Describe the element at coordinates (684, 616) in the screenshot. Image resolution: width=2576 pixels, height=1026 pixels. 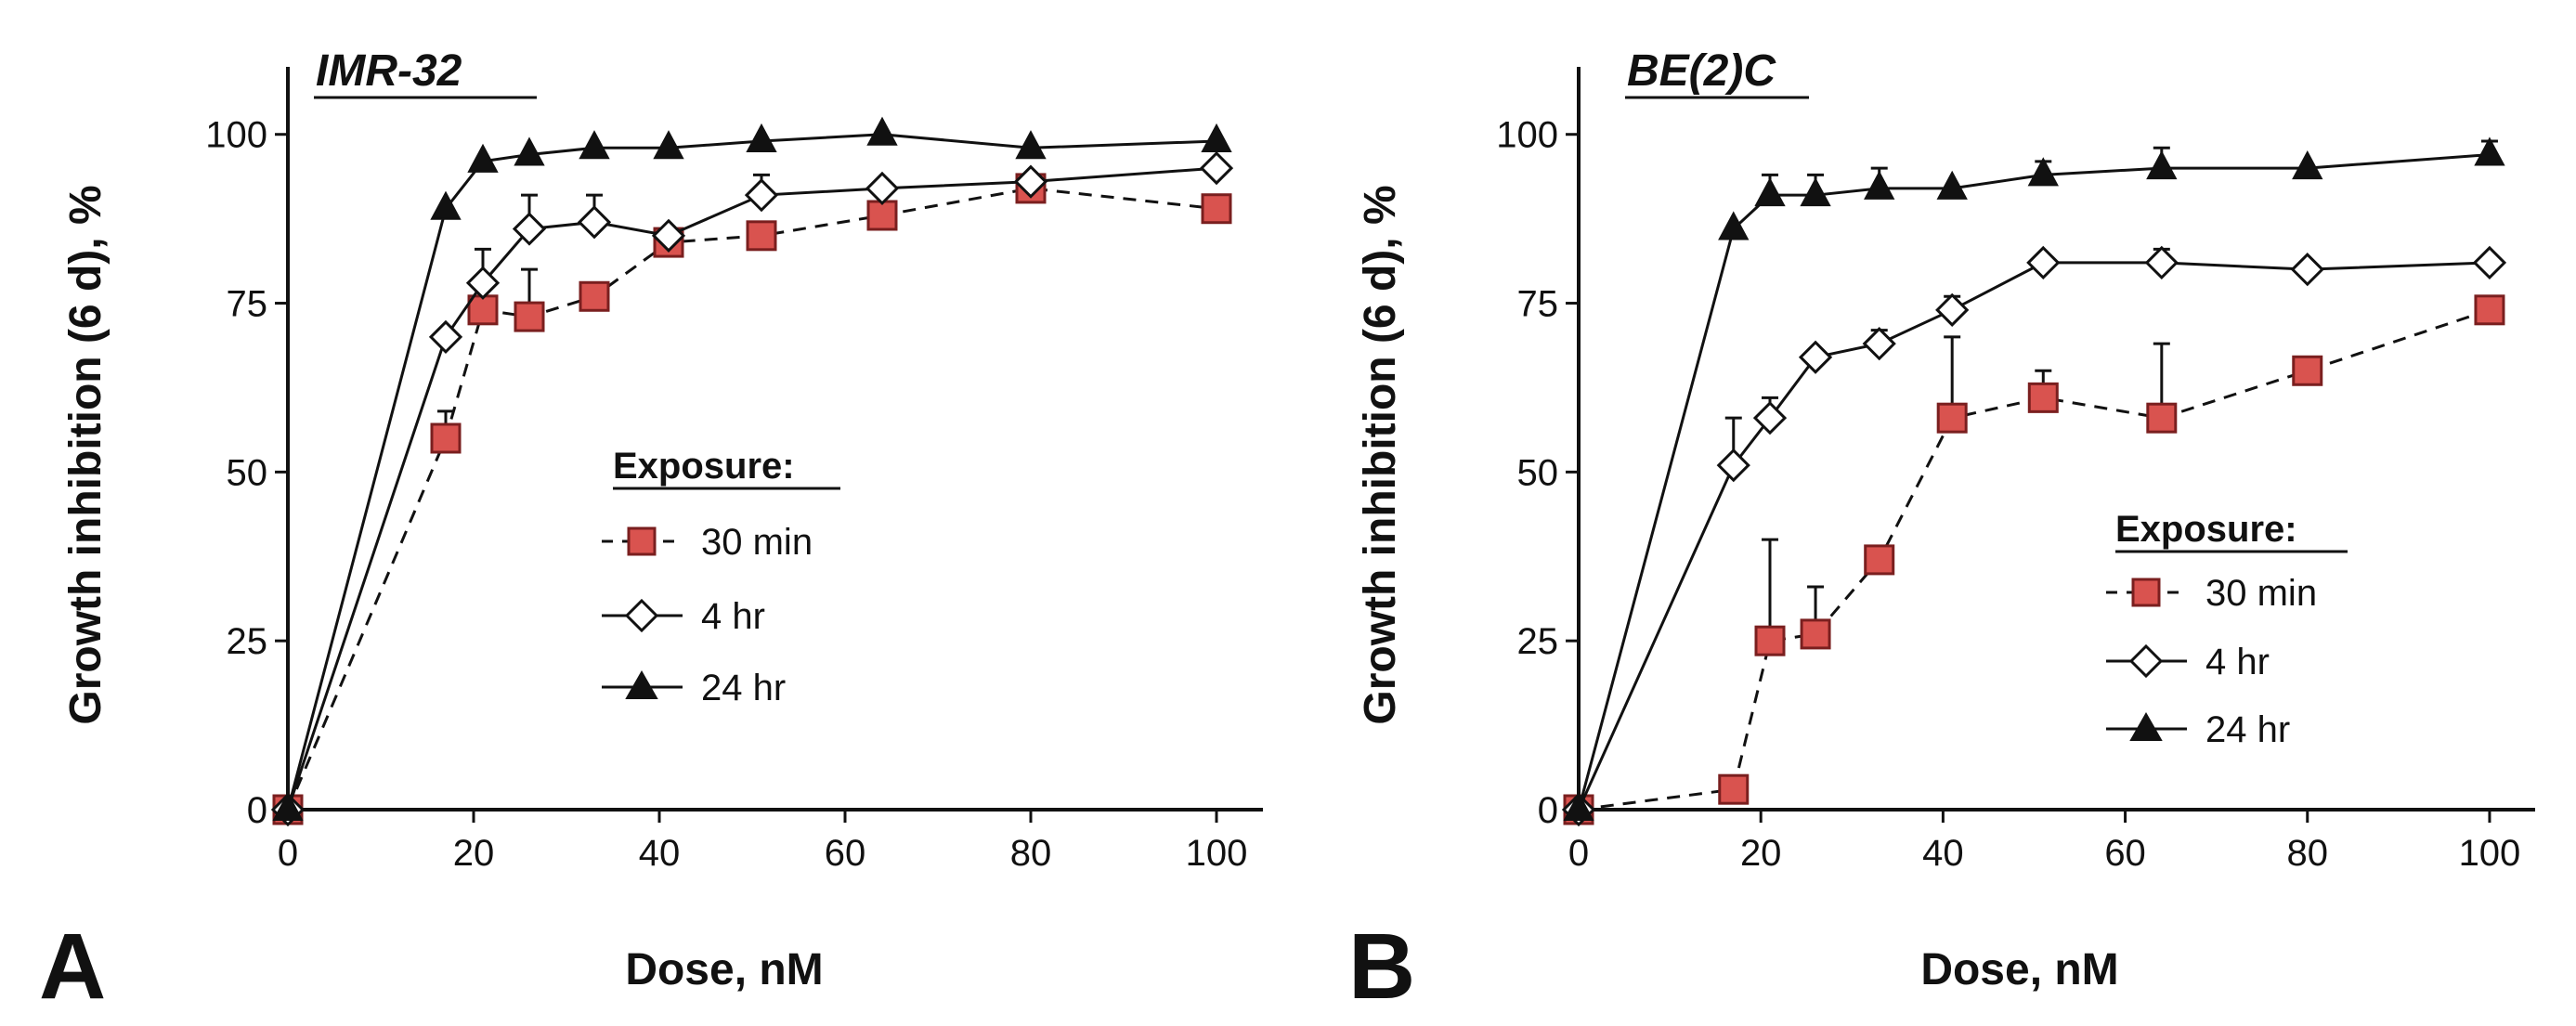
I see `panel-a-legend-item-4hr: 4 hr` at that location.